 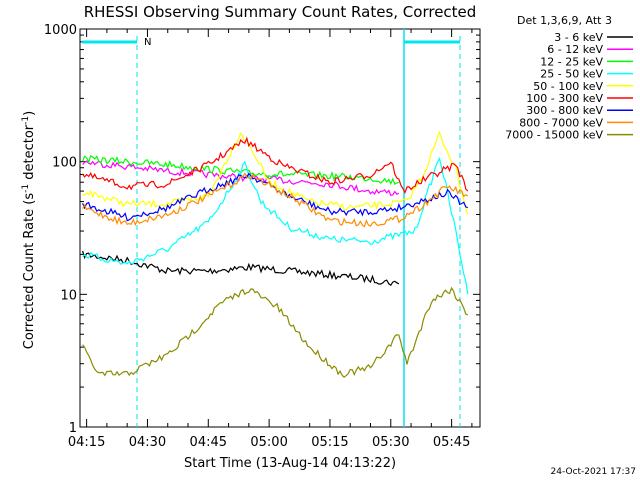 I want to click on flag-n-label: N, so click(x=147, y=42).